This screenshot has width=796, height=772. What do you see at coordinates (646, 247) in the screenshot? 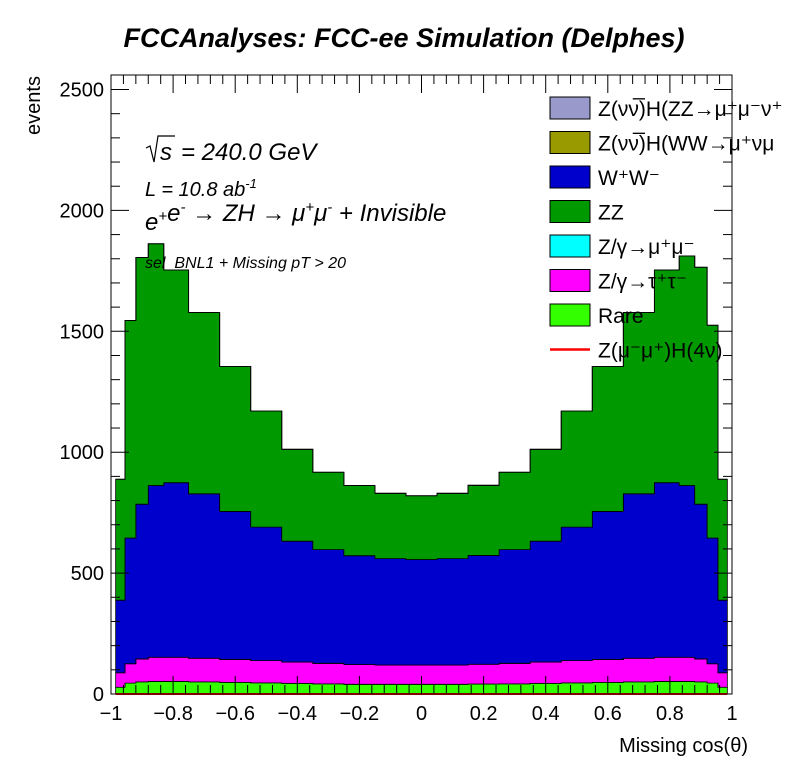
I see `legend-label-4: Z/γ→μ⁺μ⁻` at bounding box center [646, 247].